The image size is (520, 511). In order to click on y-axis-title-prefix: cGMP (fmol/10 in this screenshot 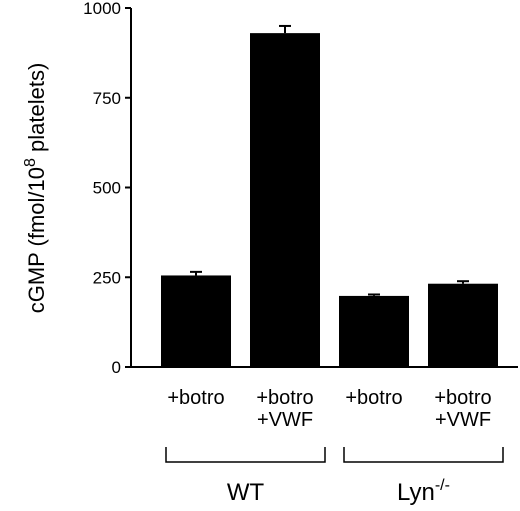, I will do `click(36, 240)`.